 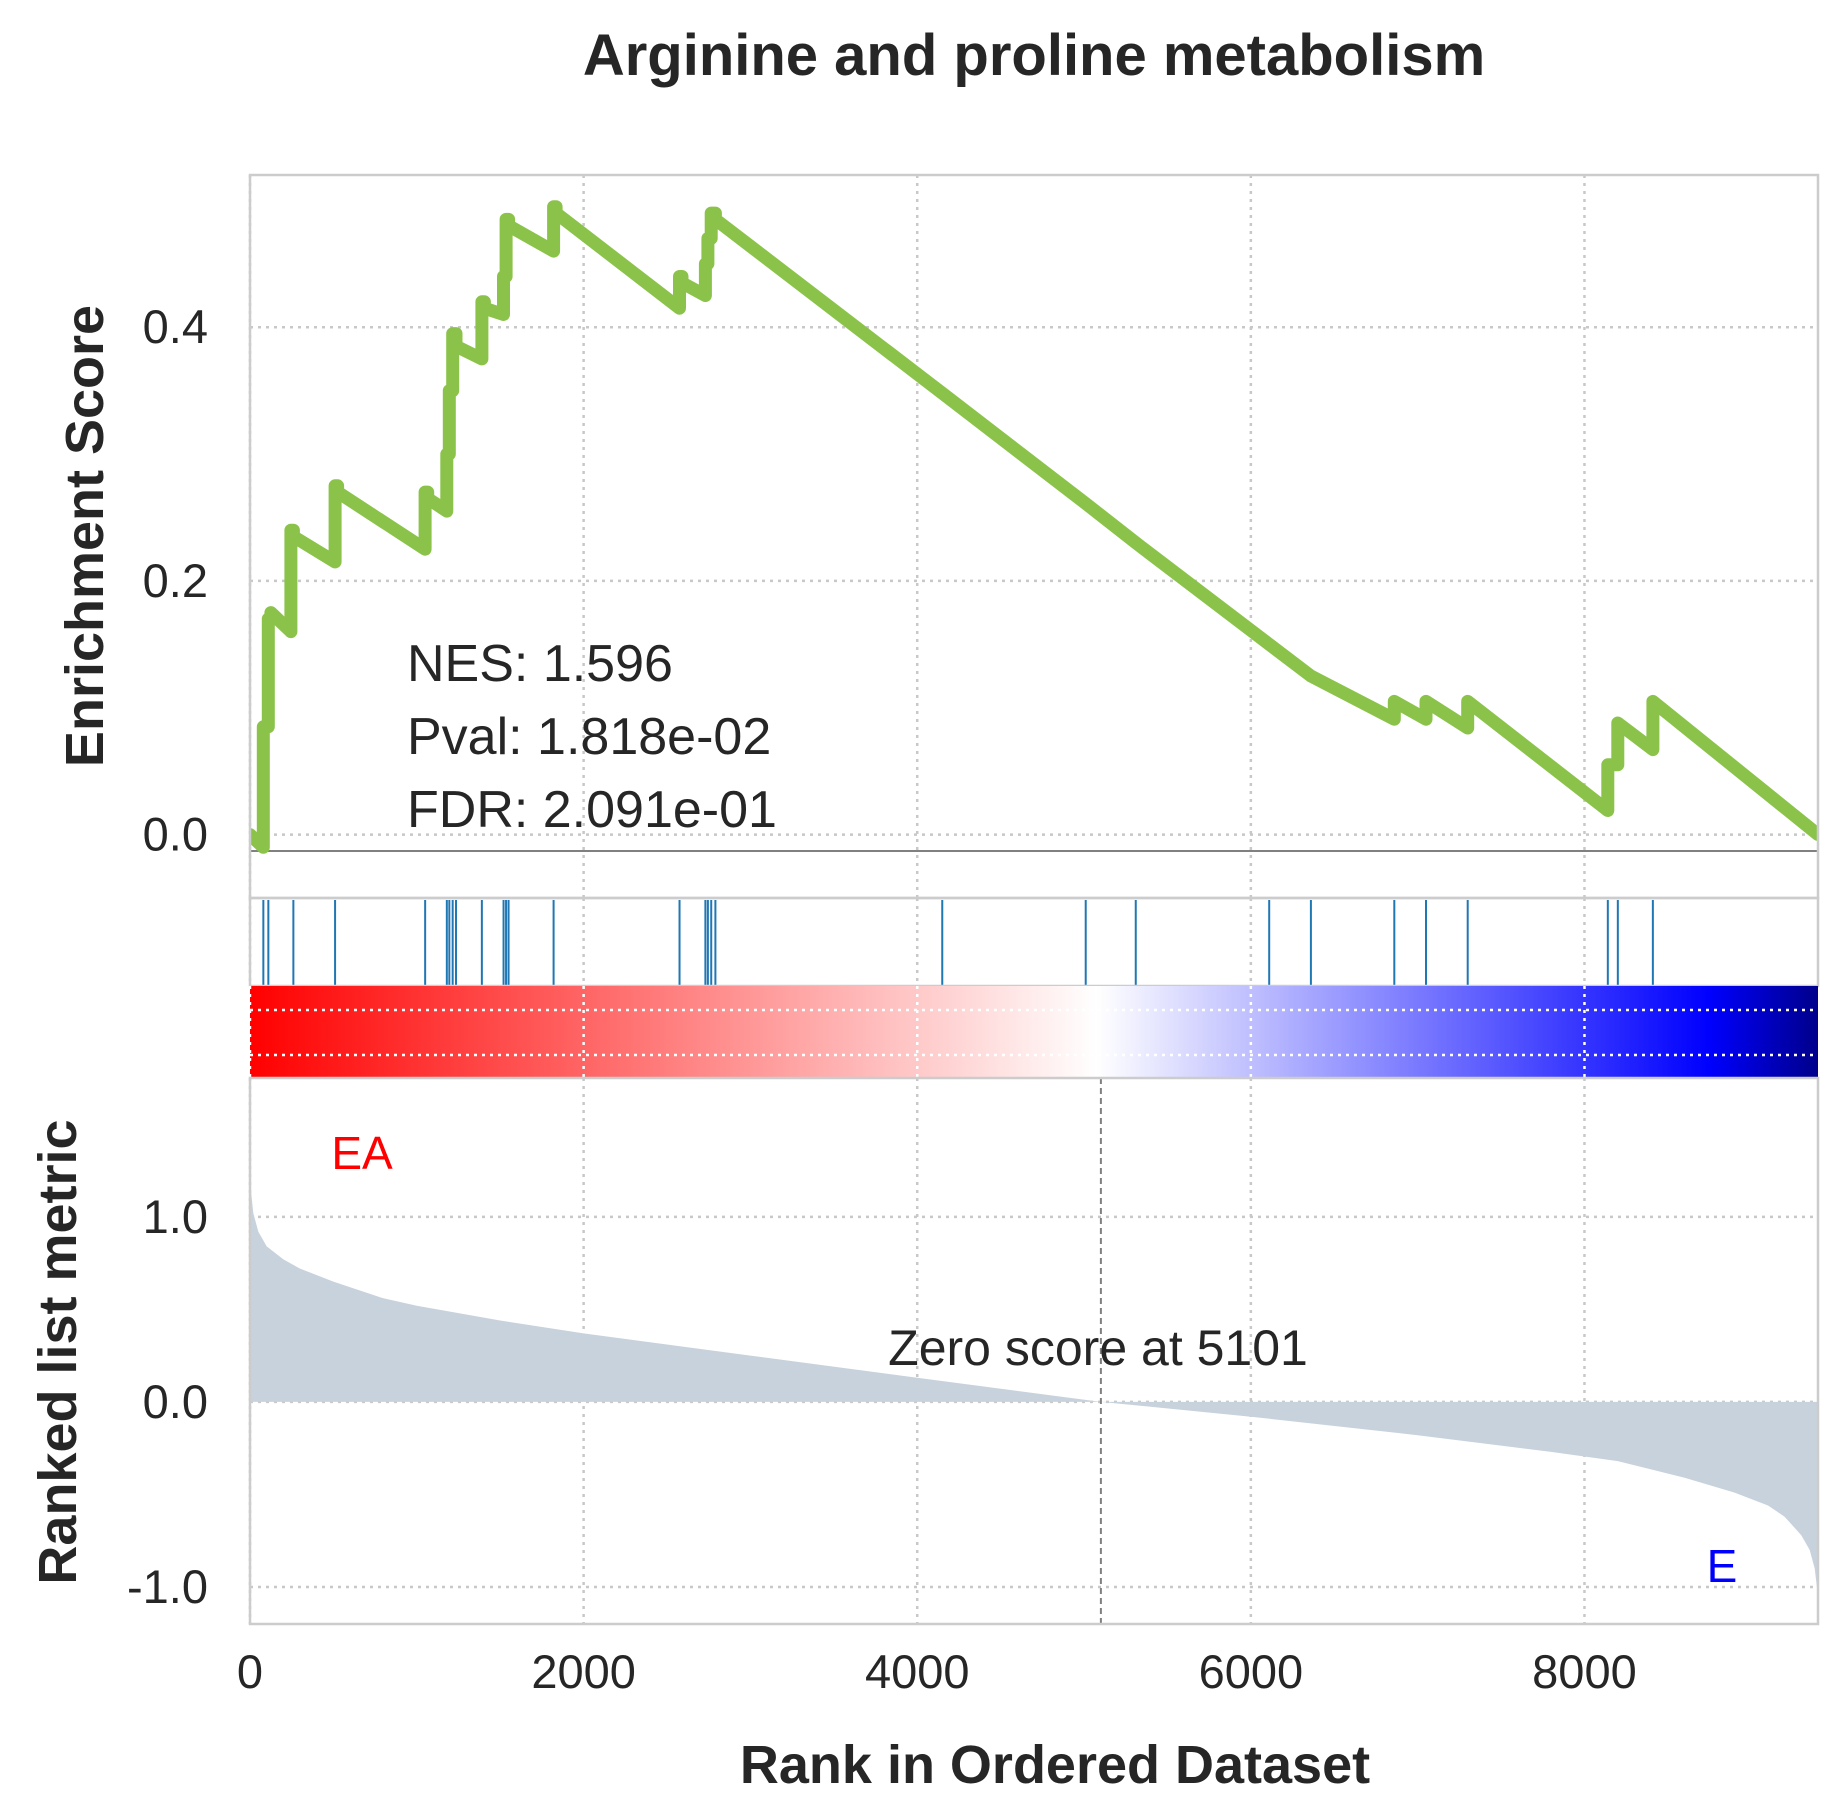 I want to click on ranked-metric-y-tick-label: 0.0, so click(x=175, y=1401).